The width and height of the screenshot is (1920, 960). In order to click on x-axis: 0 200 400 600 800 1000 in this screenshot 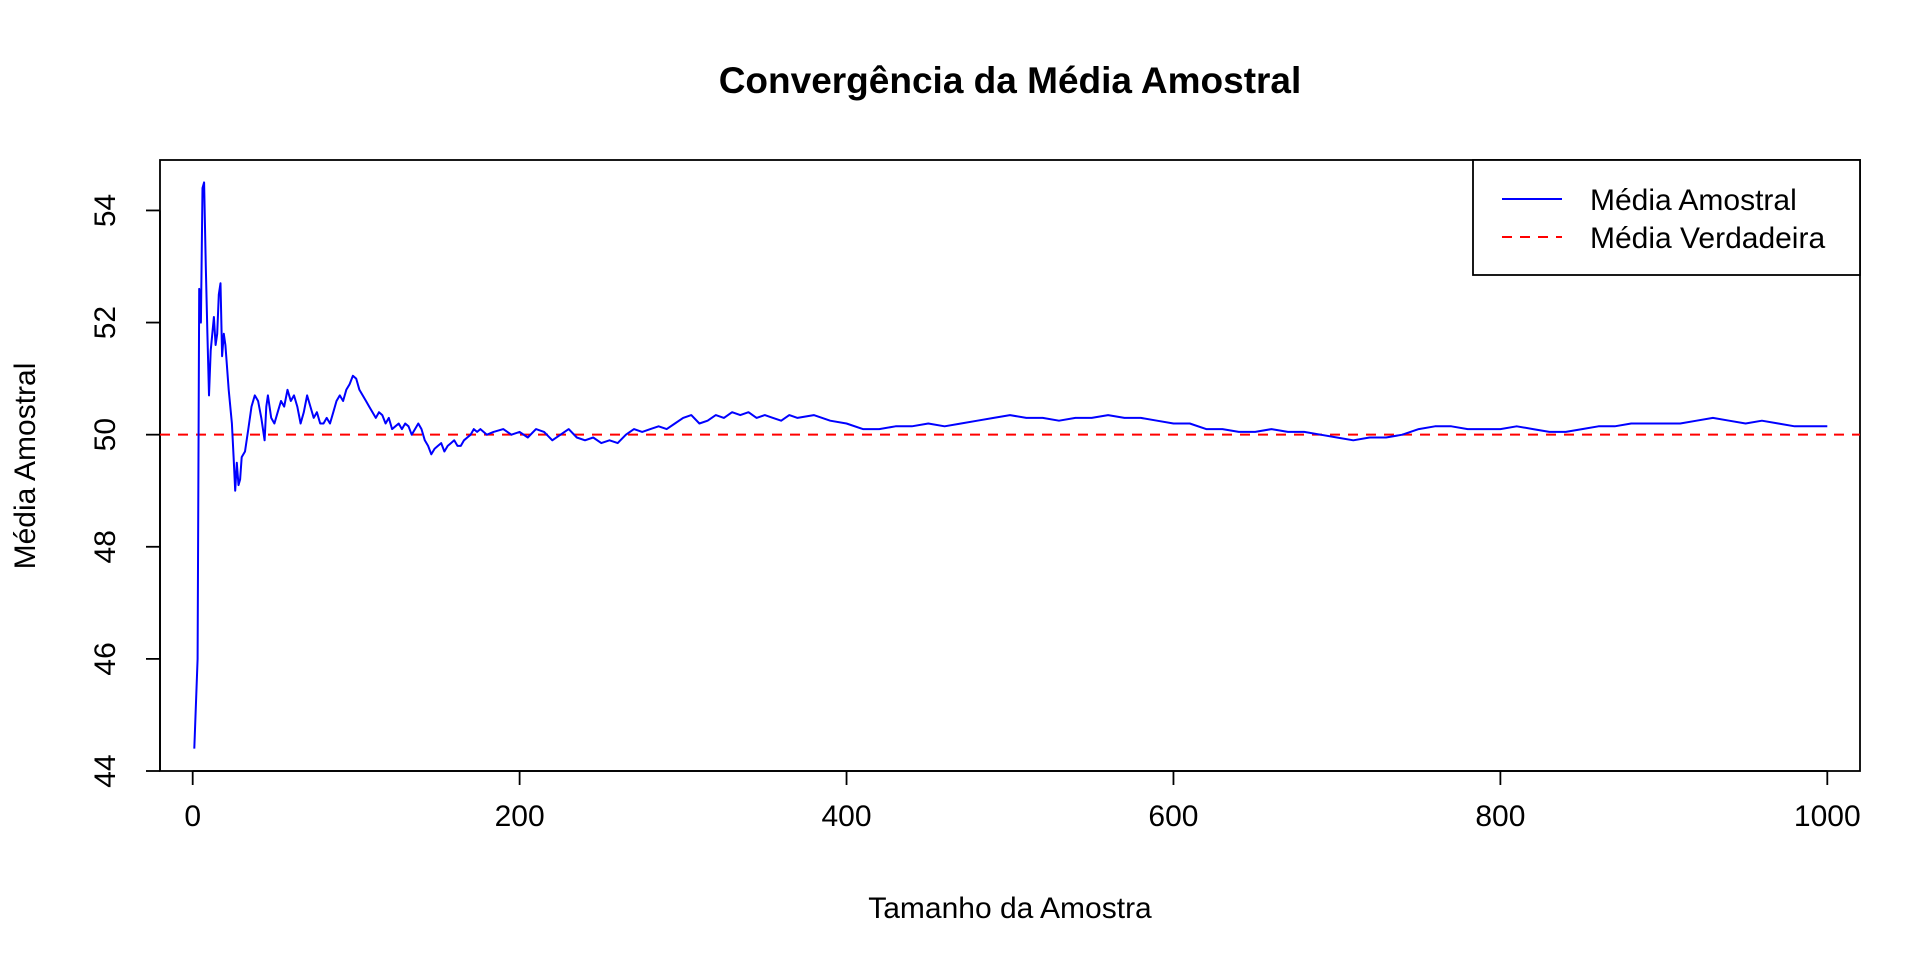, I will do `click(1022, 802)`.